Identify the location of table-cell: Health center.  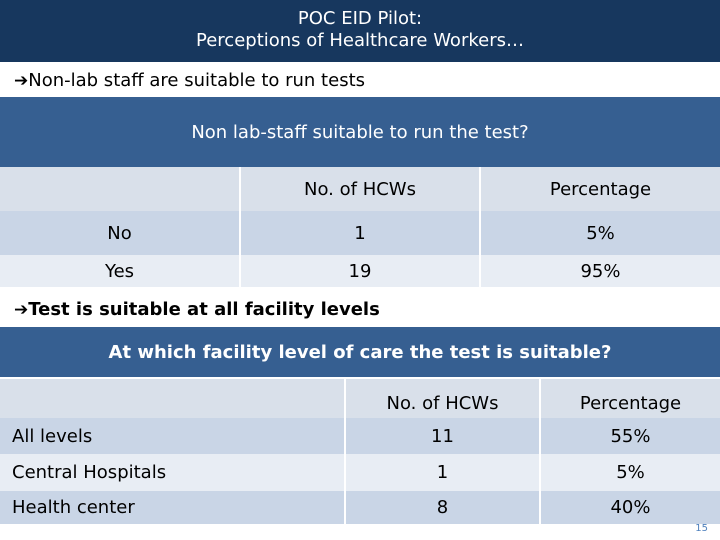
(172, 507).